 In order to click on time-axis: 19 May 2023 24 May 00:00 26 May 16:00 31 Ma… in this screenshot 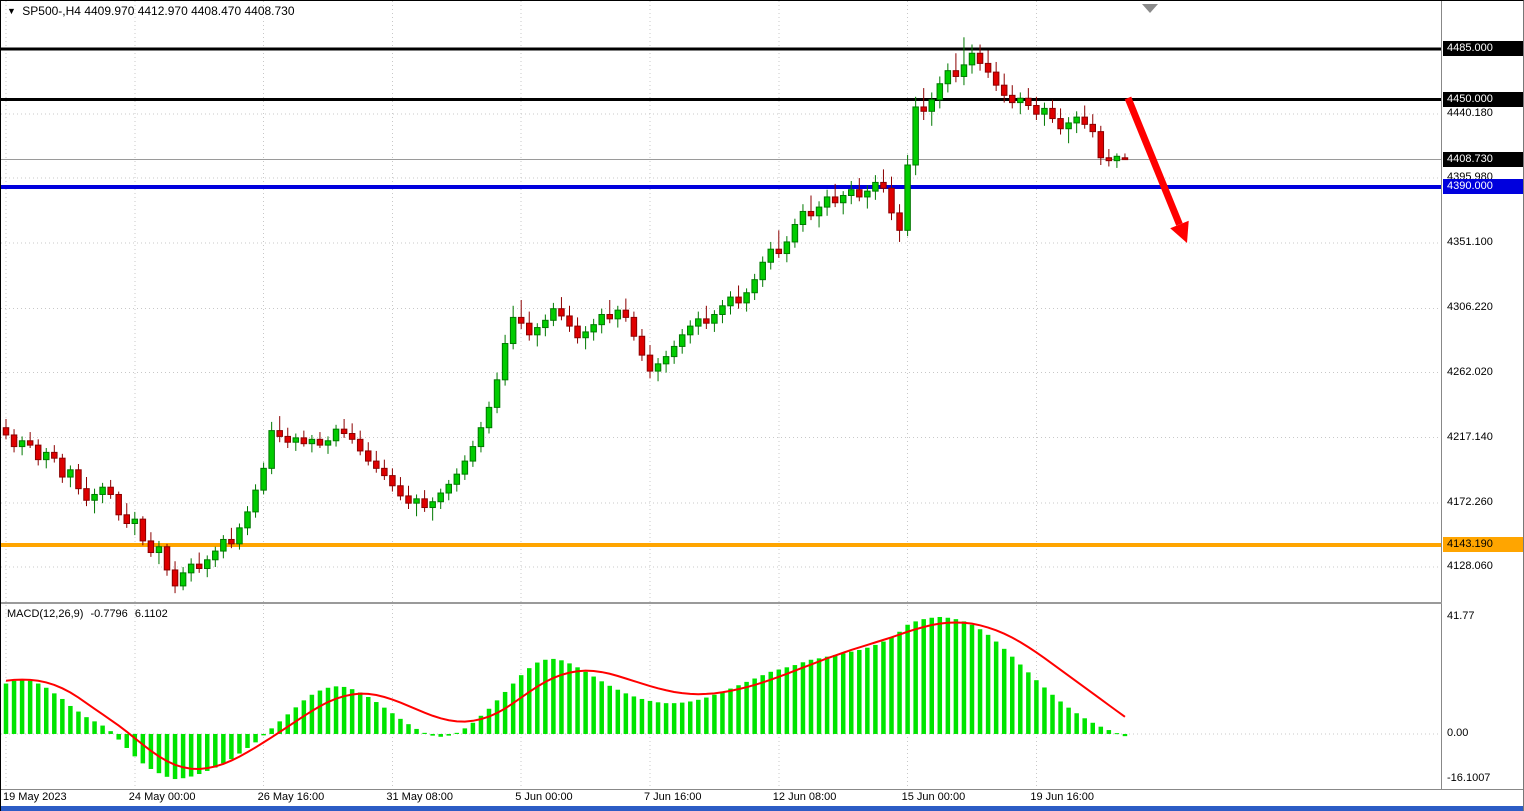, I will do `click(762, 798)`.